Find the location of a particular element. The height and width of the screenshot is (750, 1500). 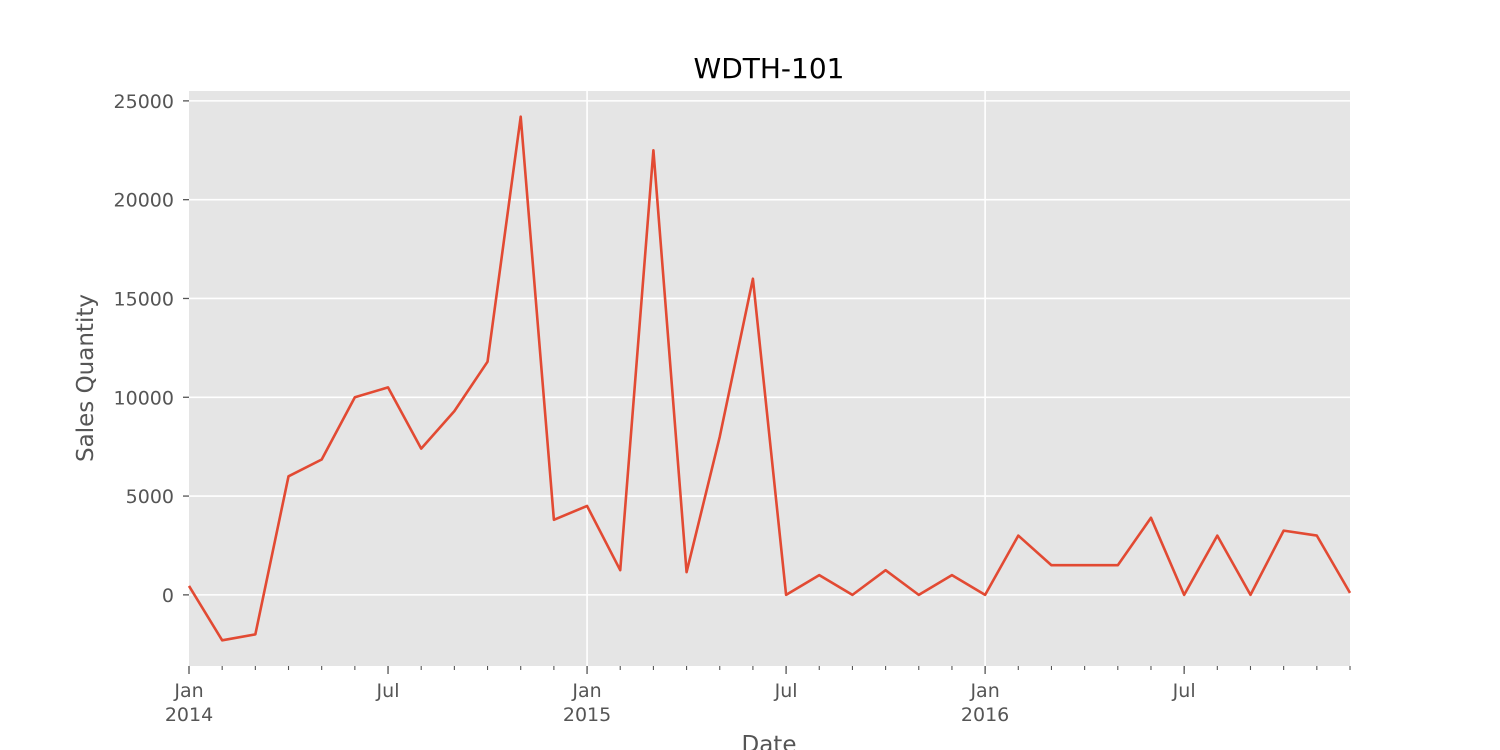

y-tick-label: 5000 is located at coordinates (150, 497).